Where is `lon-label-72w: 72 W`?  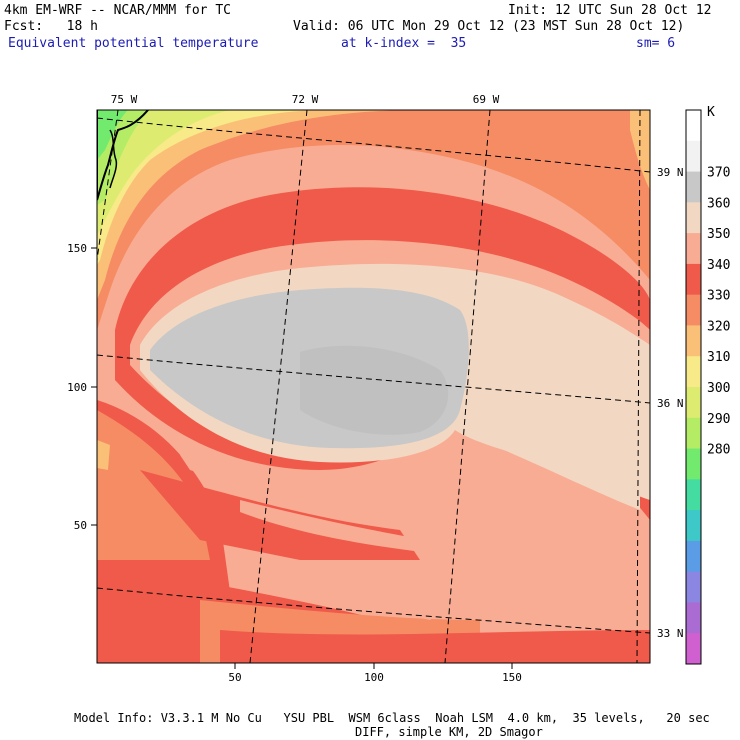
lon-label-72w: 72 W is located at coordinates (305, 99).